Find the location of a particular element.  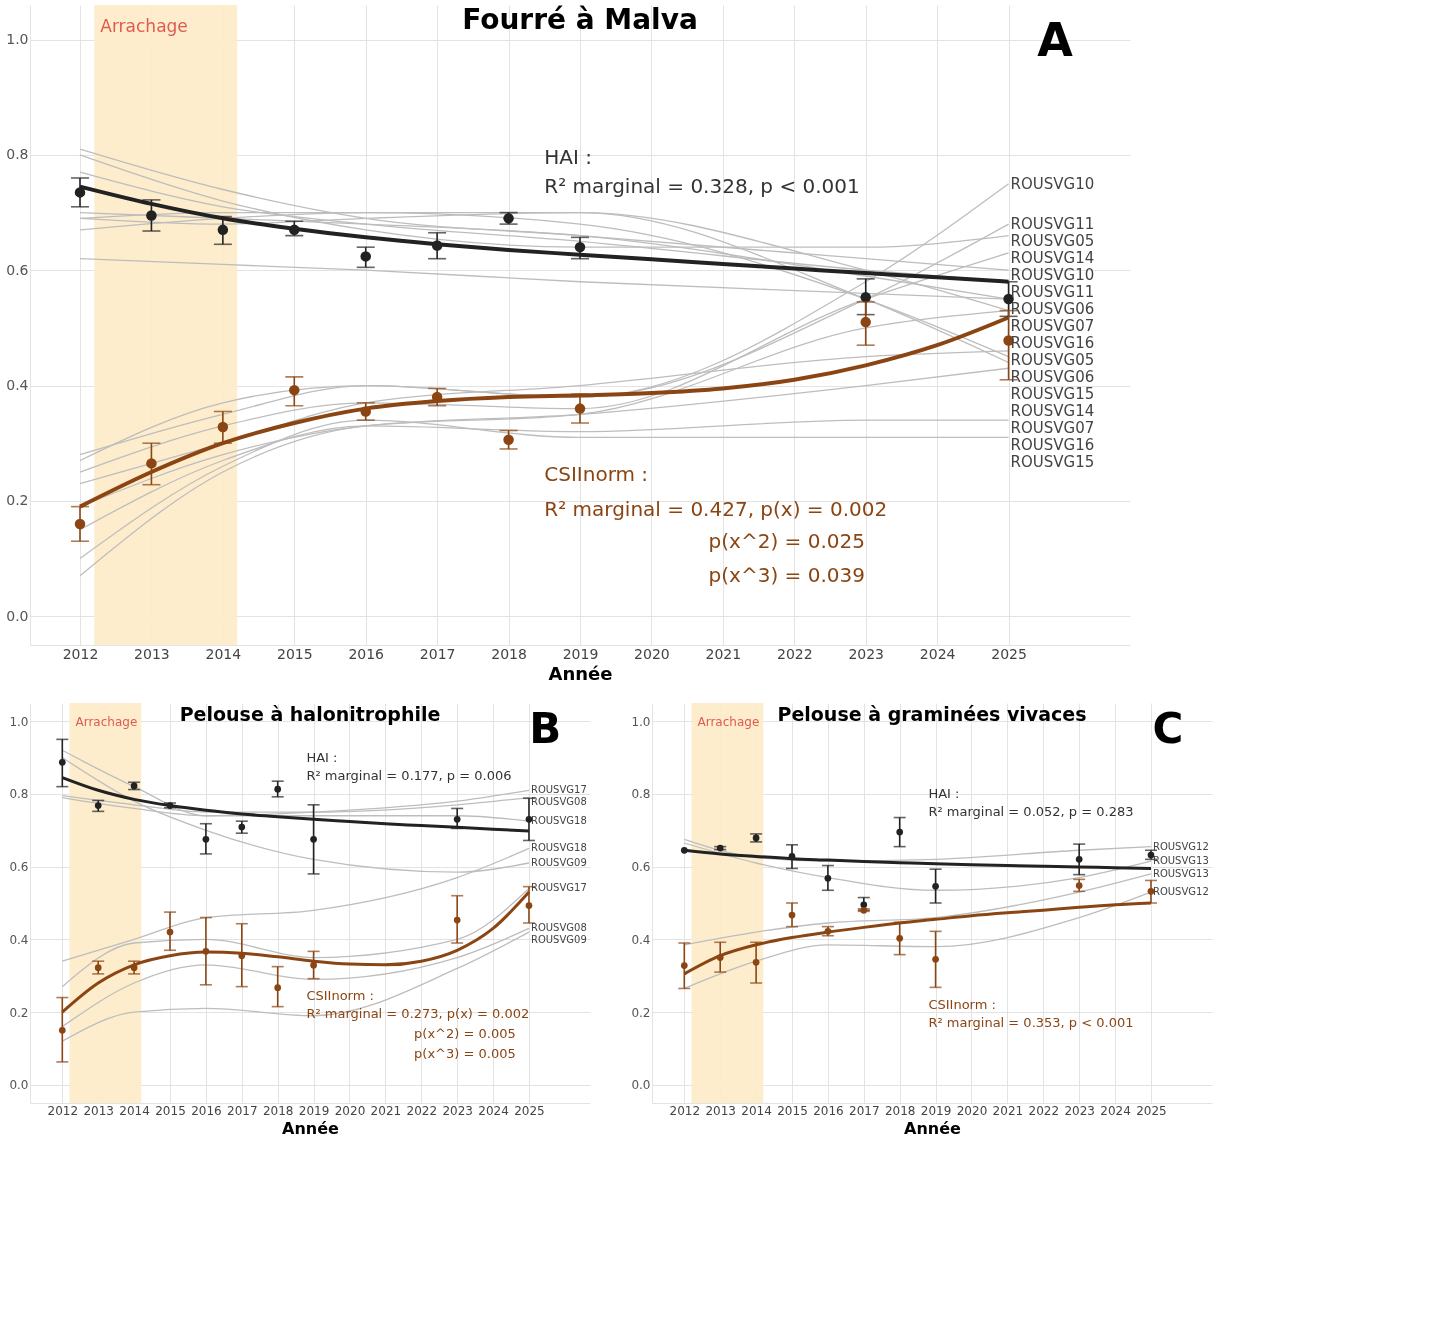

annotation: p(x^3) = 0.039 is located at coordinates (786, 574).